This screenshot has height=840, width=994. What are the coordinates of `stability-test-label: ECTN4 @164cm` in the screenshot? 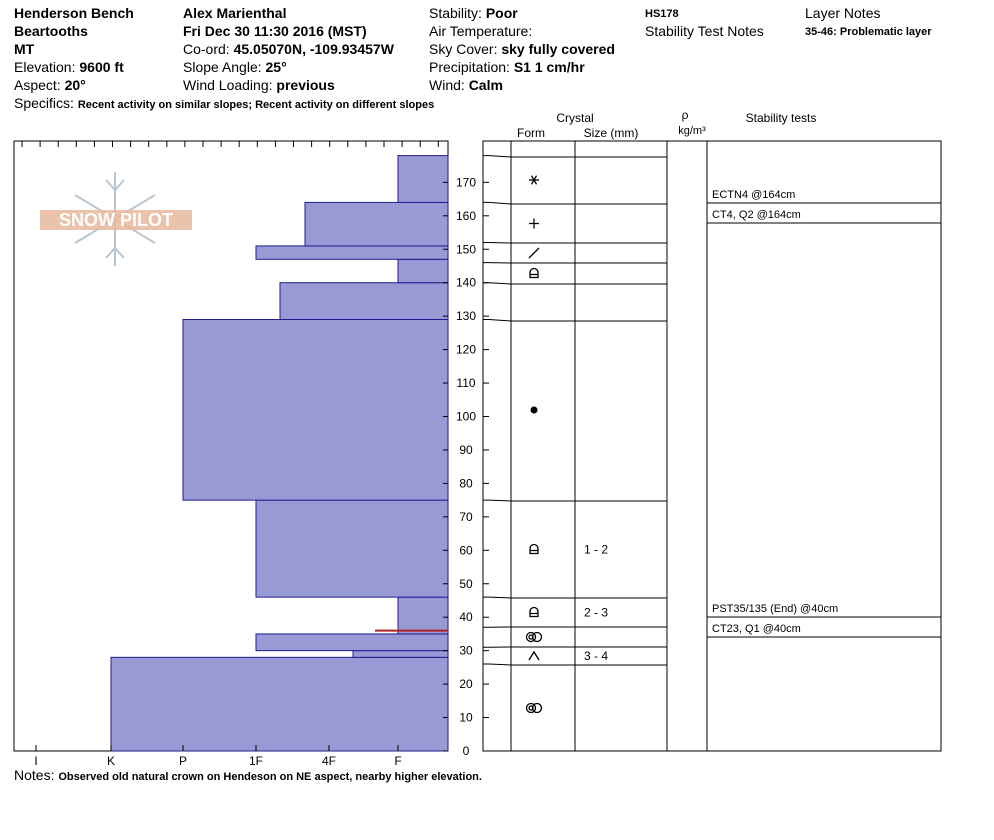 It's located at (753, 195).